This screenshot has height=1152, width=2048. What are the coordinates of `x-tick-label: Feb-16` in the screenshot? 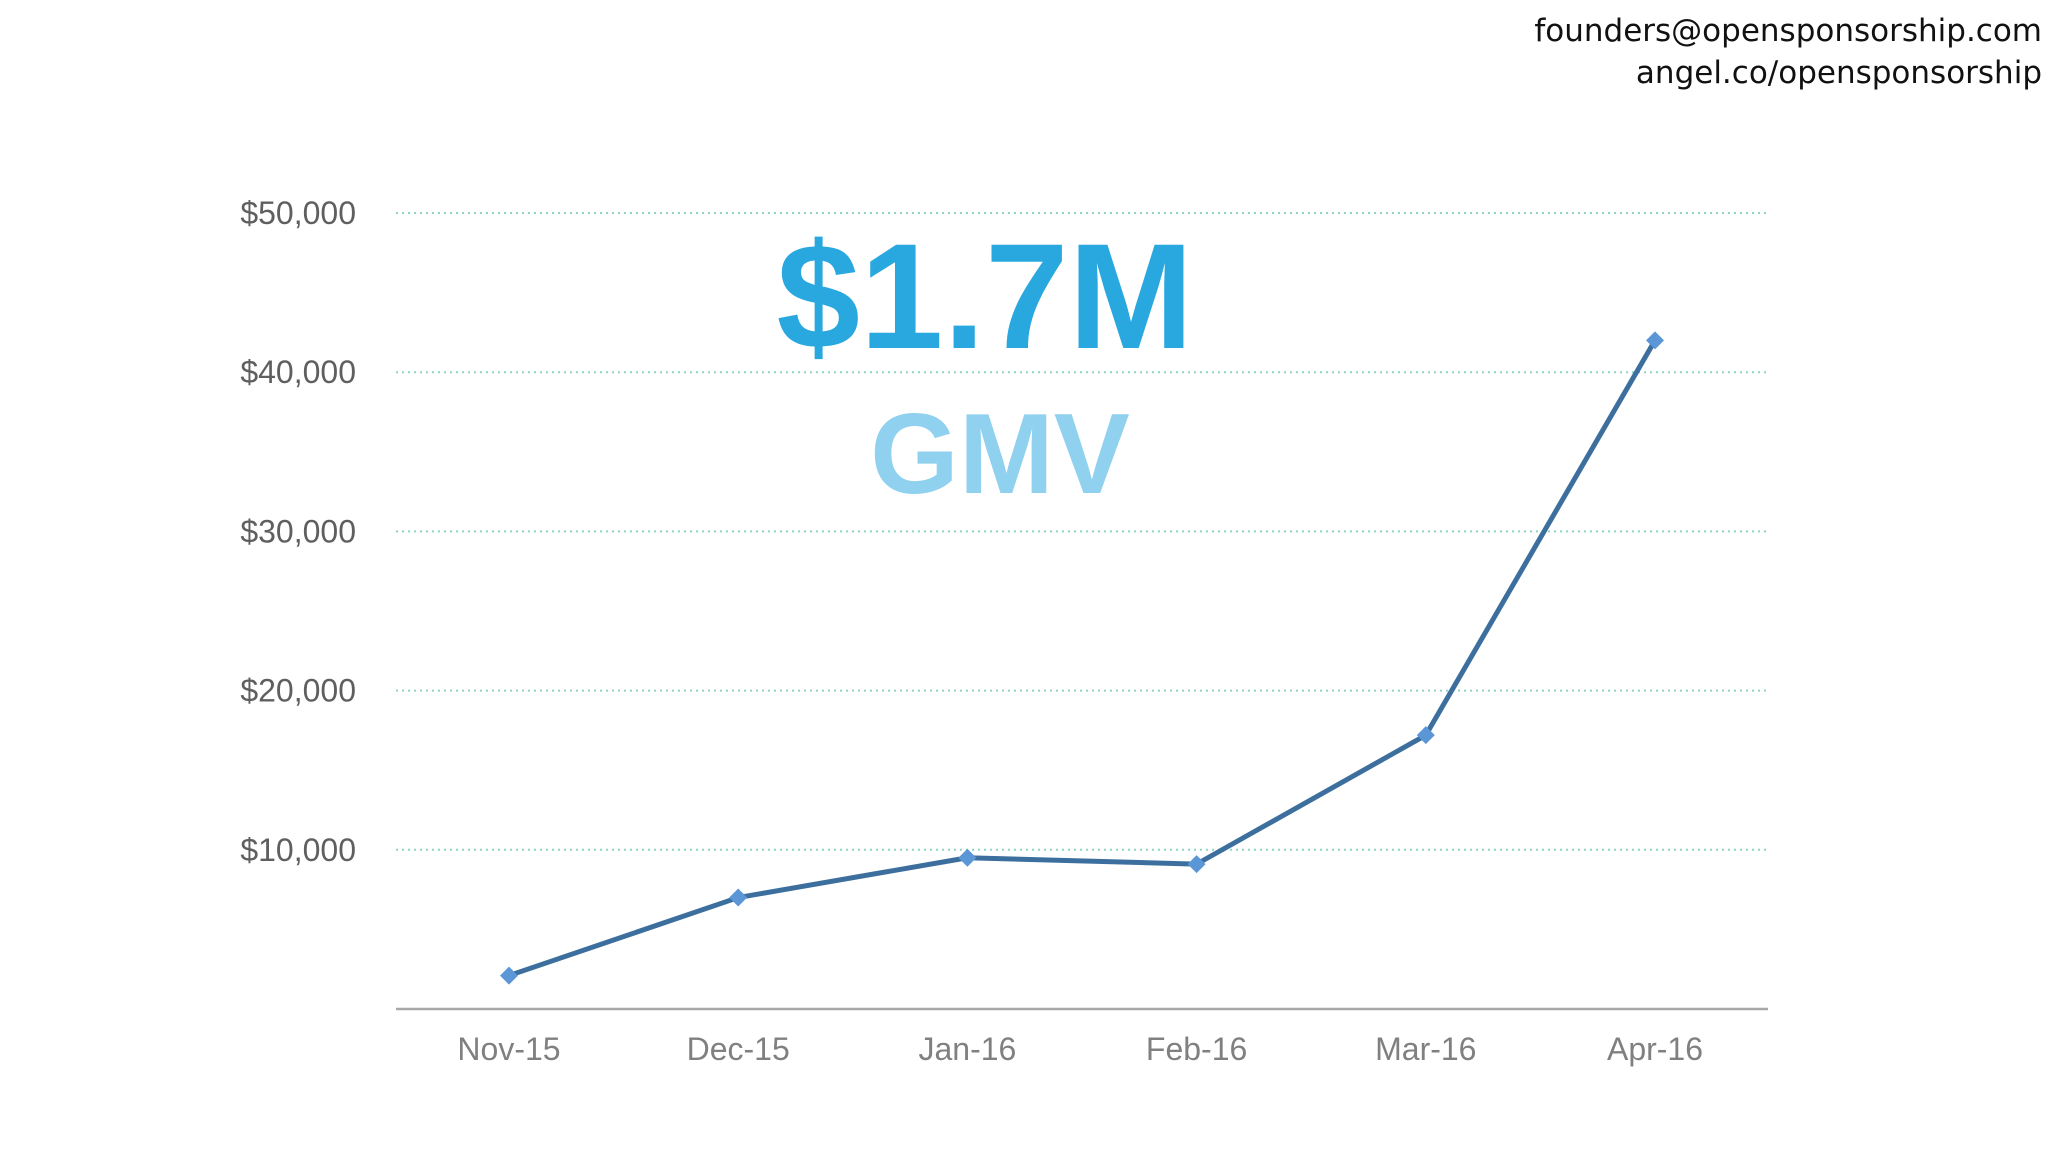 It's located at (1196, 1049).